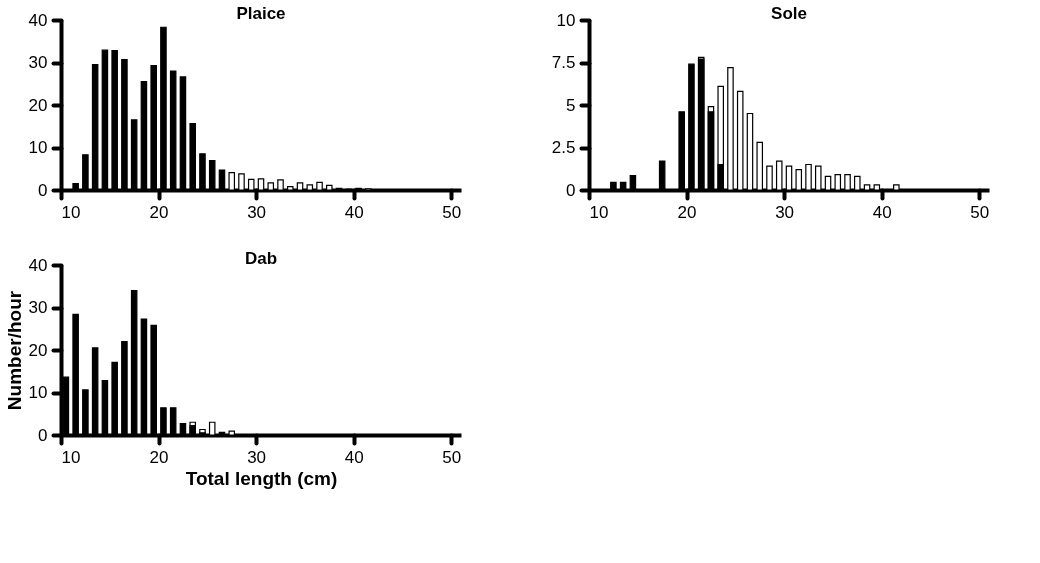 This screenshot has width=1040, height=563. I want to click on y-tick-label: 2.5, so click(563, 147).